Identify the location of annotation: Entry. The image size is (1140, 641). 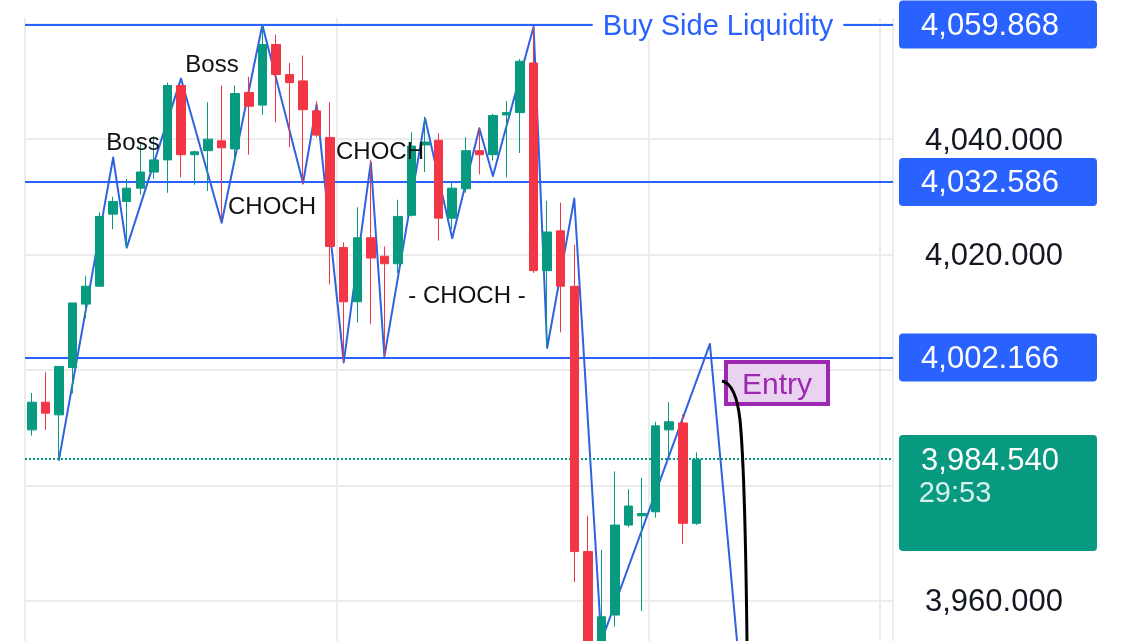
(777, 383).